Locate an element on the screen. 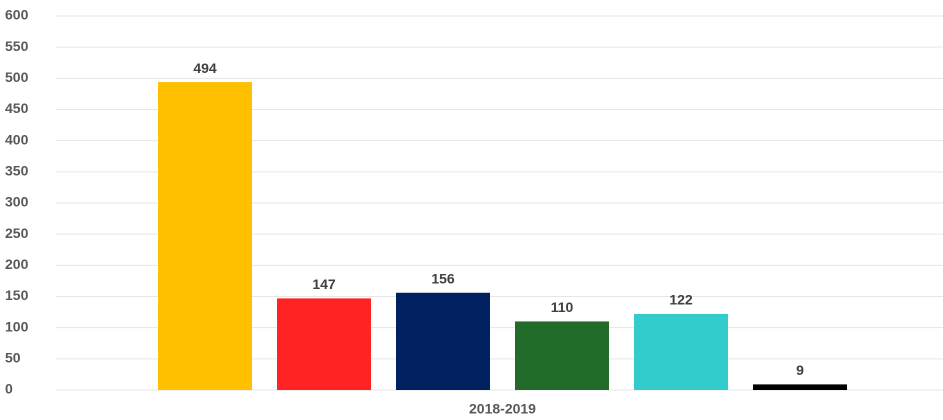 Image resolution: width=943 pixels, height=420 pixels. y-tick-label: 550 is located at coordinates (17, 46).